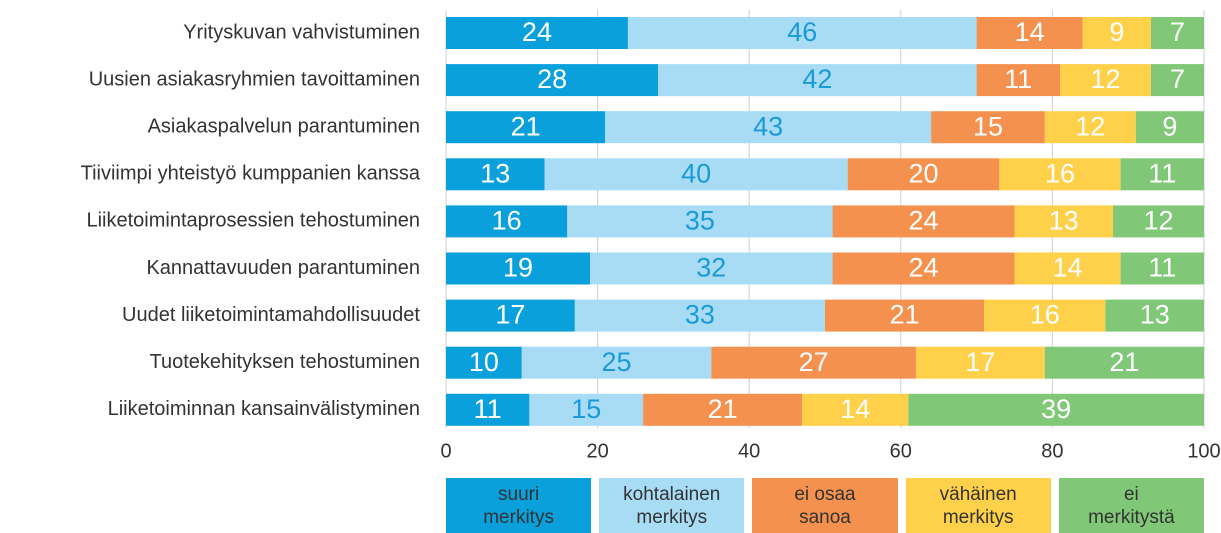  I want to click on value-label: 27, so click(814, 362).